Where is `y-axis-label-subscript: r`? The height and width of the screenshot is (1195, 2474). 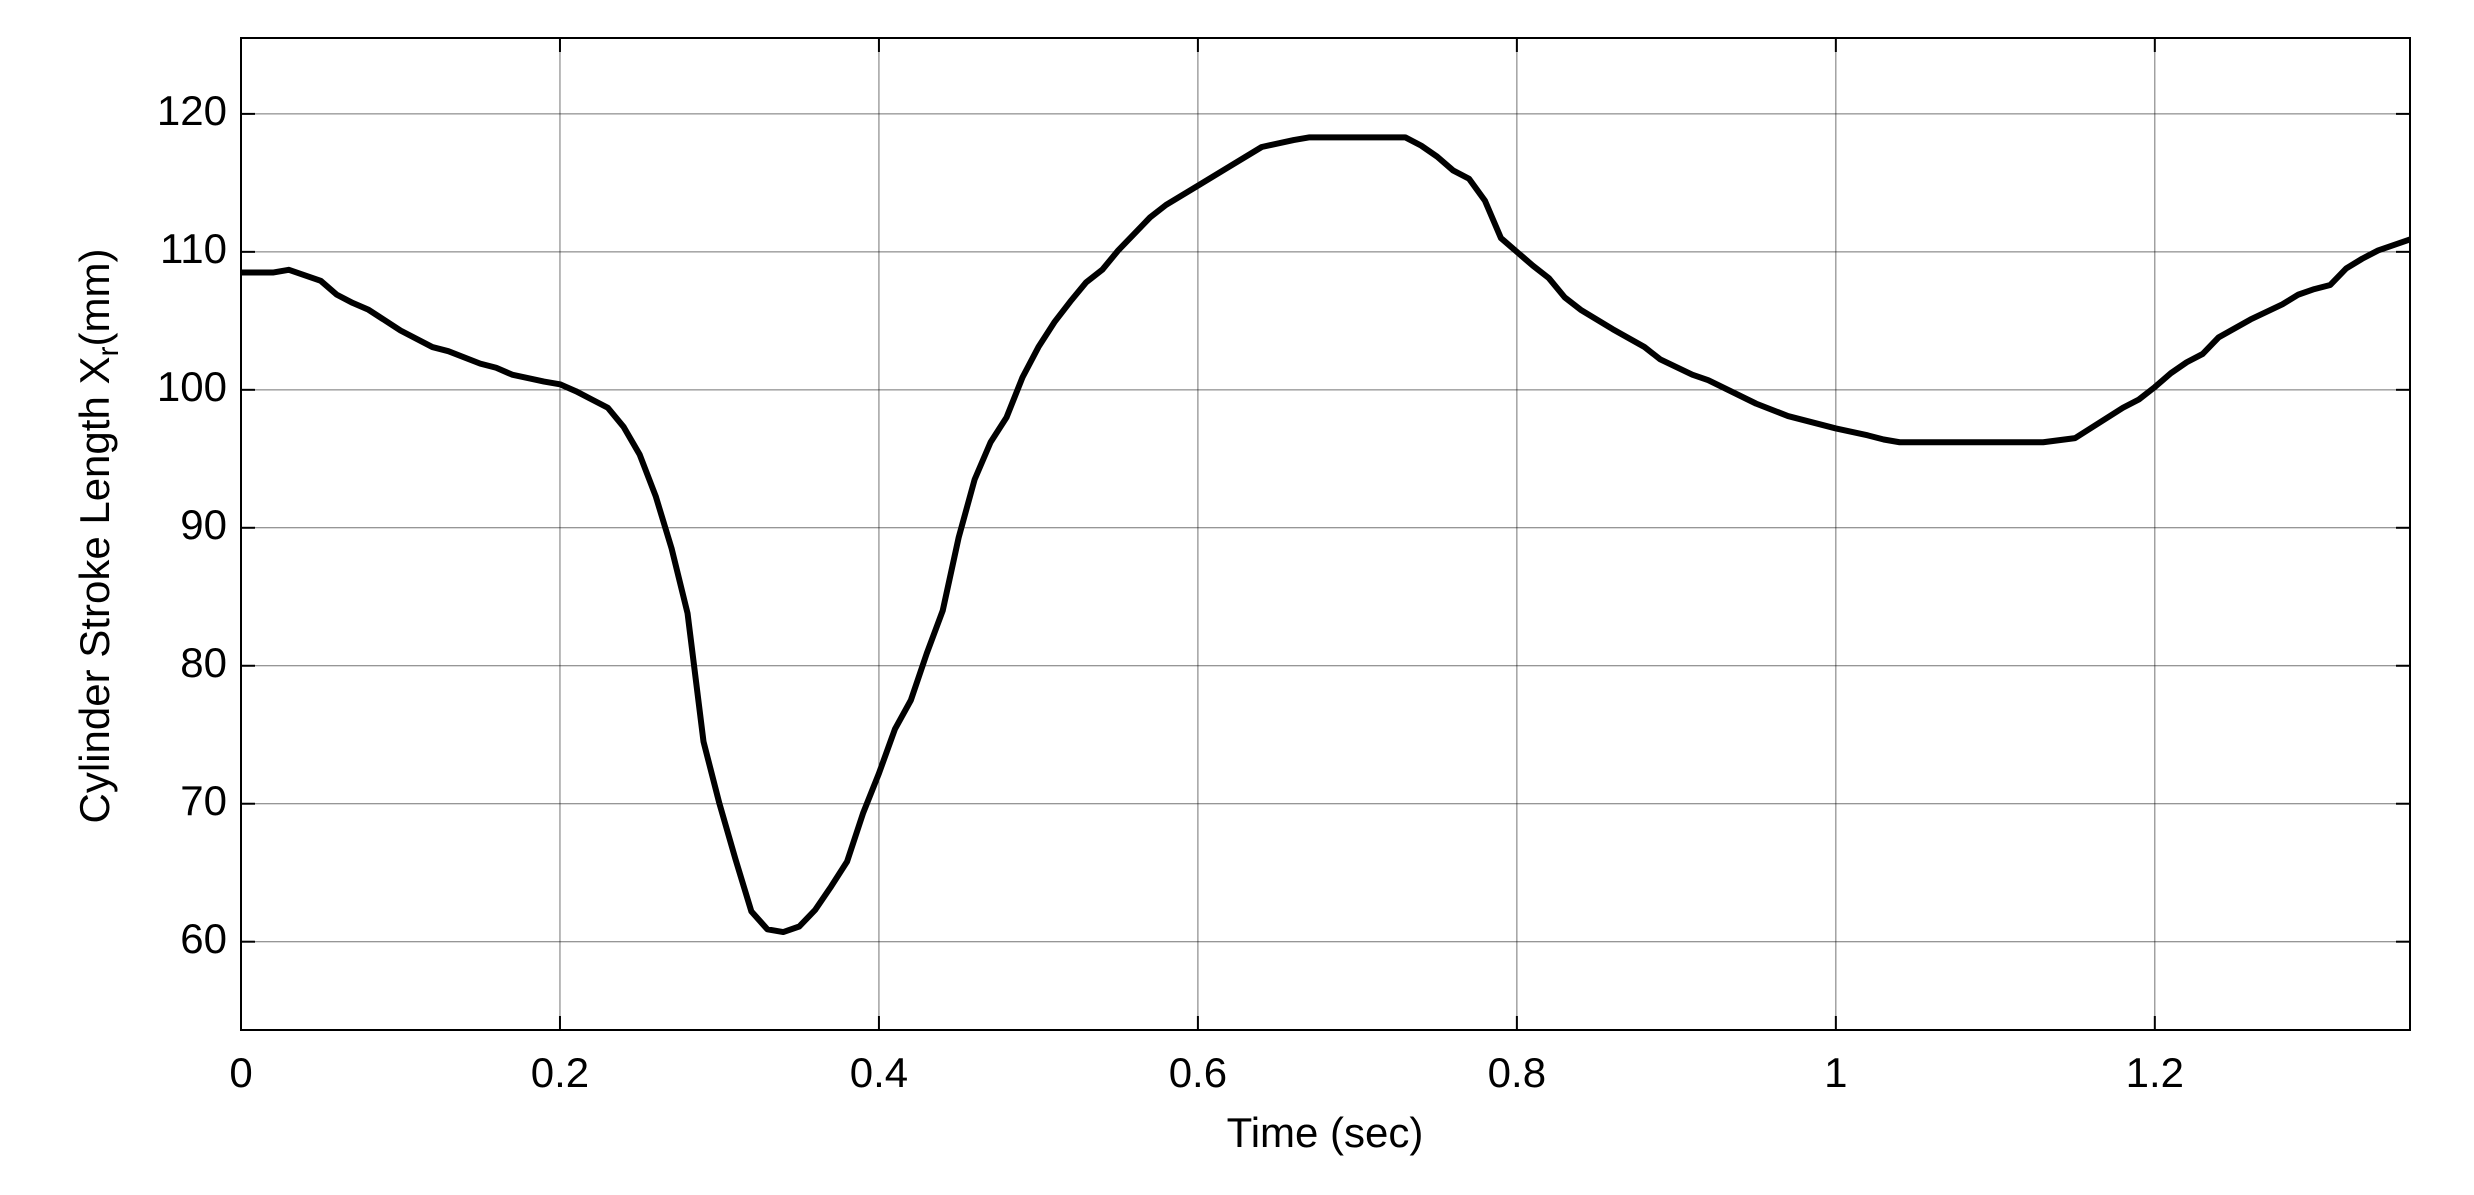 y-axis-label-subscript: r is located at coordinates (108, 352).